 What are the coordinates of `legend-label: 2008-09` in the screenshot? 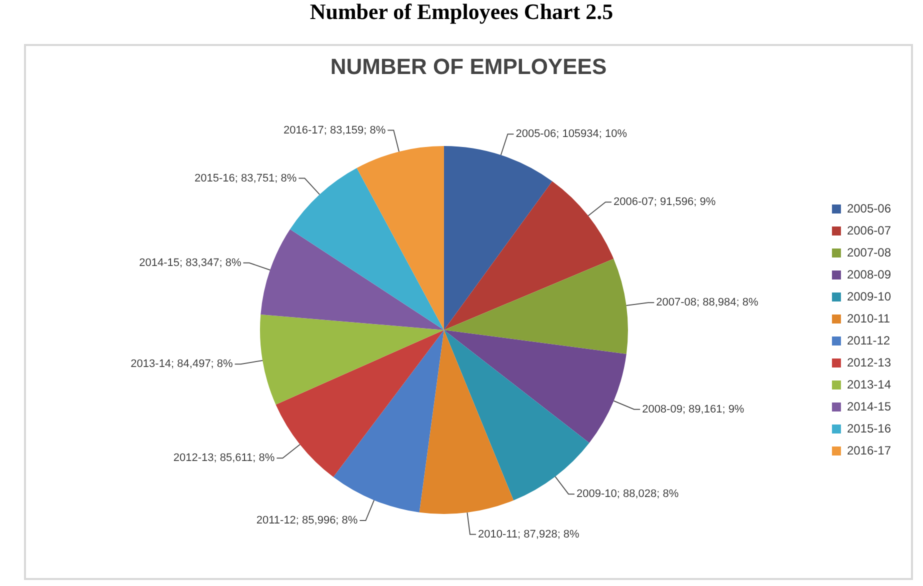 It's located at (869, 274).